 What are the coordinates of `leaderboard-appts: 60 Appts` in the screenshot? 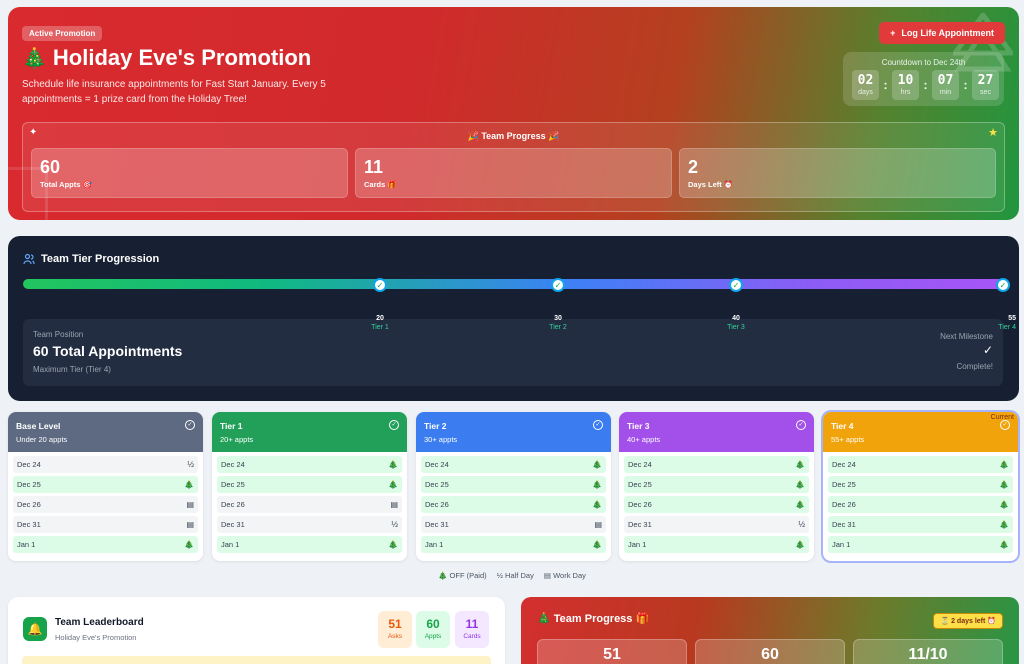 It's located at (433, 629).